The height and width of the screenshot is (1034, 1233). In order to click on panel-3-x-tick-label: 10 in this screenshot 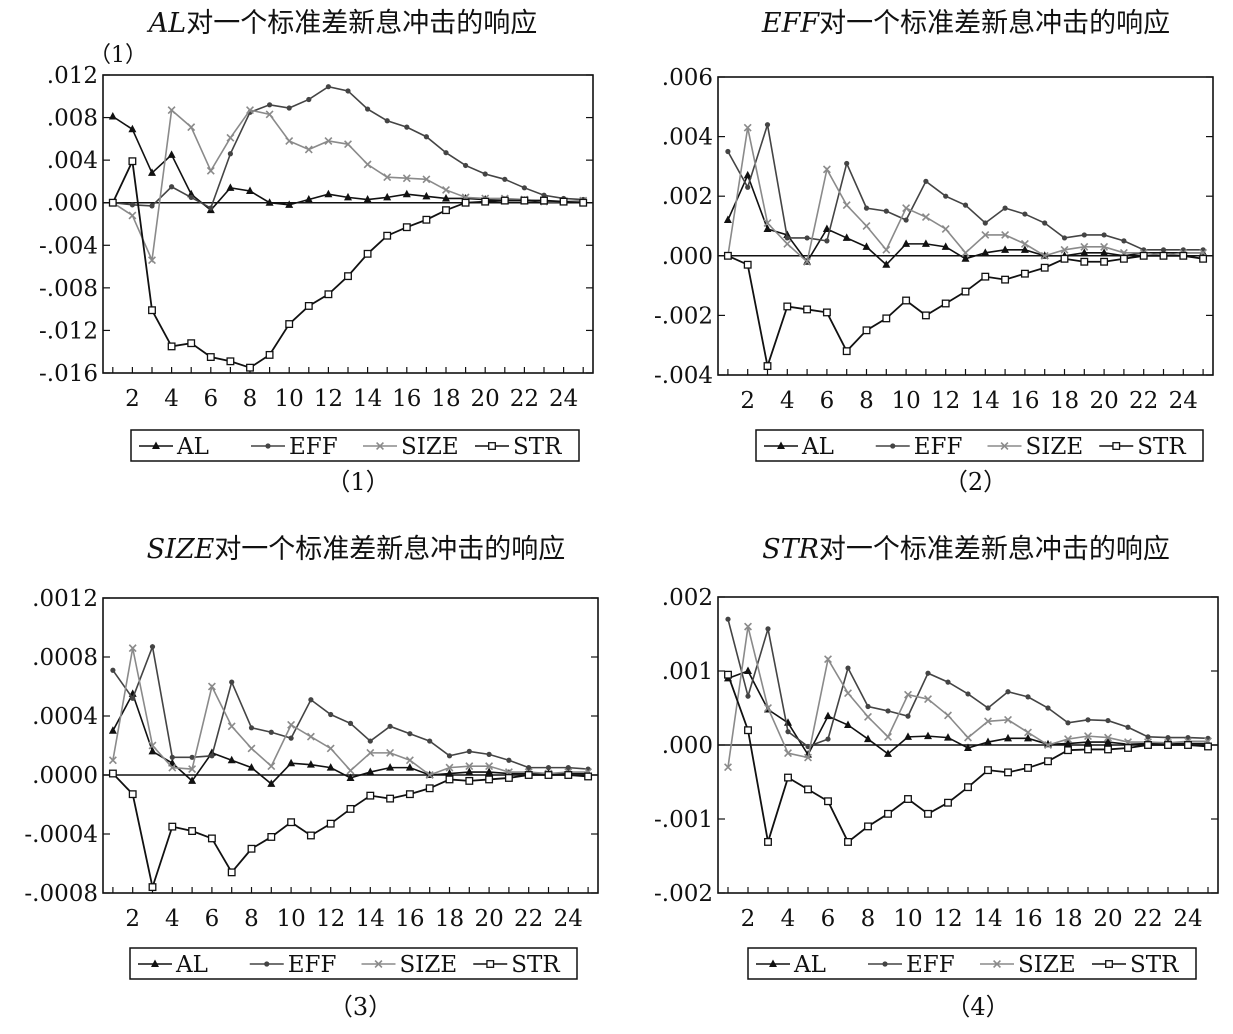, I will do `click(290, 919)`.